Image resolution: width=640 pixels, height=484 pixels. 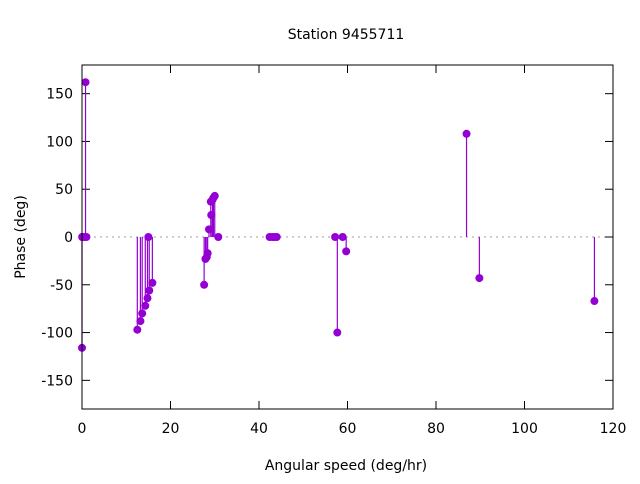 I want to click on x-tick-label: 80, so click(x=436, y=429).